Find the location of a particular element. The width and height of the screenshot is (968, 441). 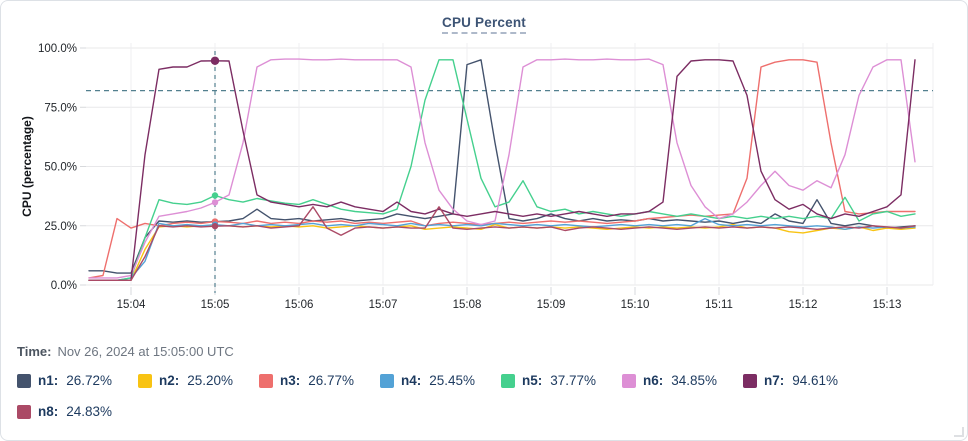

legend-item-n5: n5: 37.77% is located at coordinates (561, 380).